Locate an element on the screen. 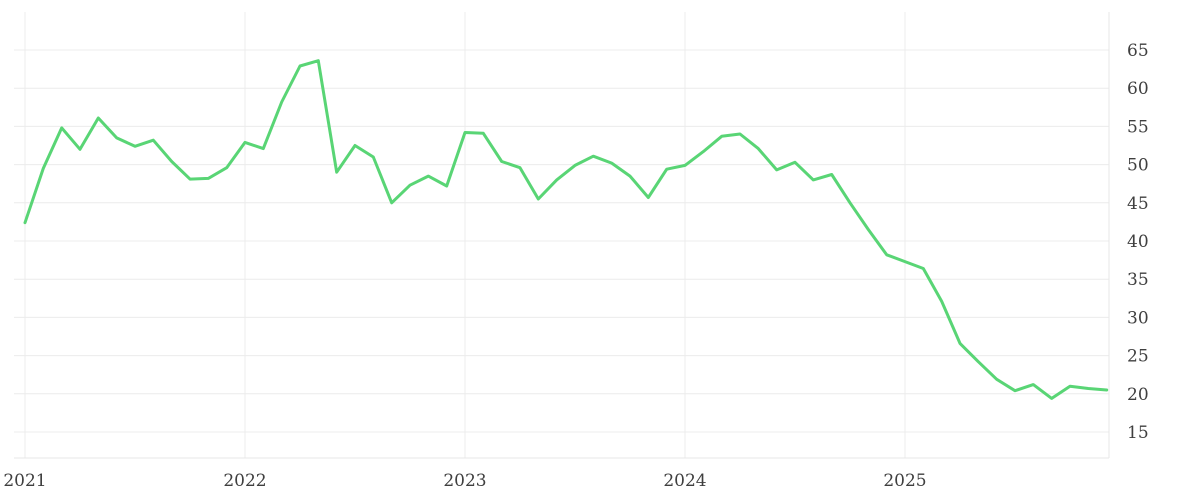 This screenshot has width=1200, height=500. y-axis-tick-label: 55 is located at coordinates (1138, 127).